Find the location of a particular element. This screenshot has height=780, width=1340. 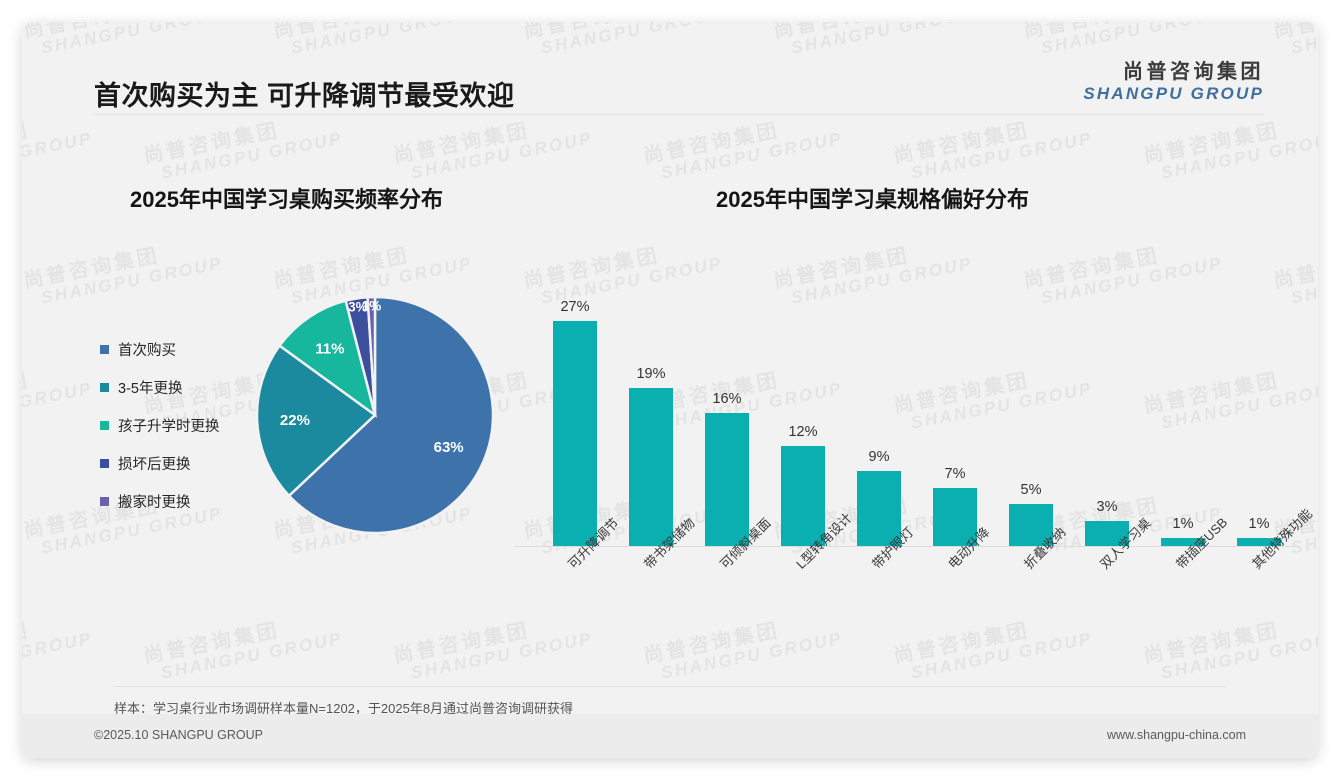

pie-slice-value: 1% is located at coordinates (372, 305).